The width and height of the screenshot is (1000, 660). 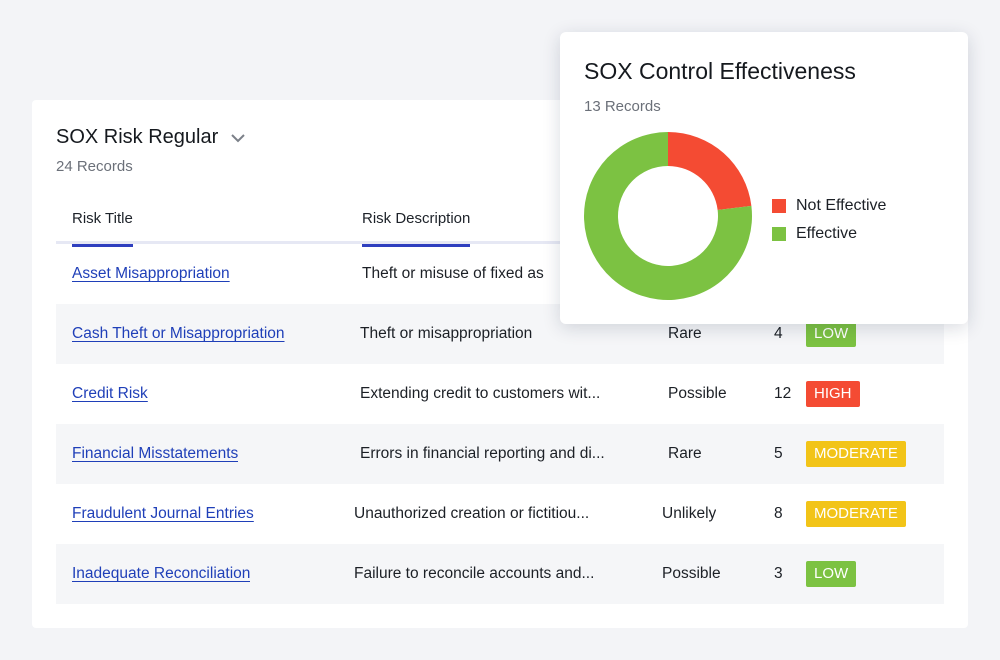 I want to click on record-count: 24 Records, so click(x=94, y=166).